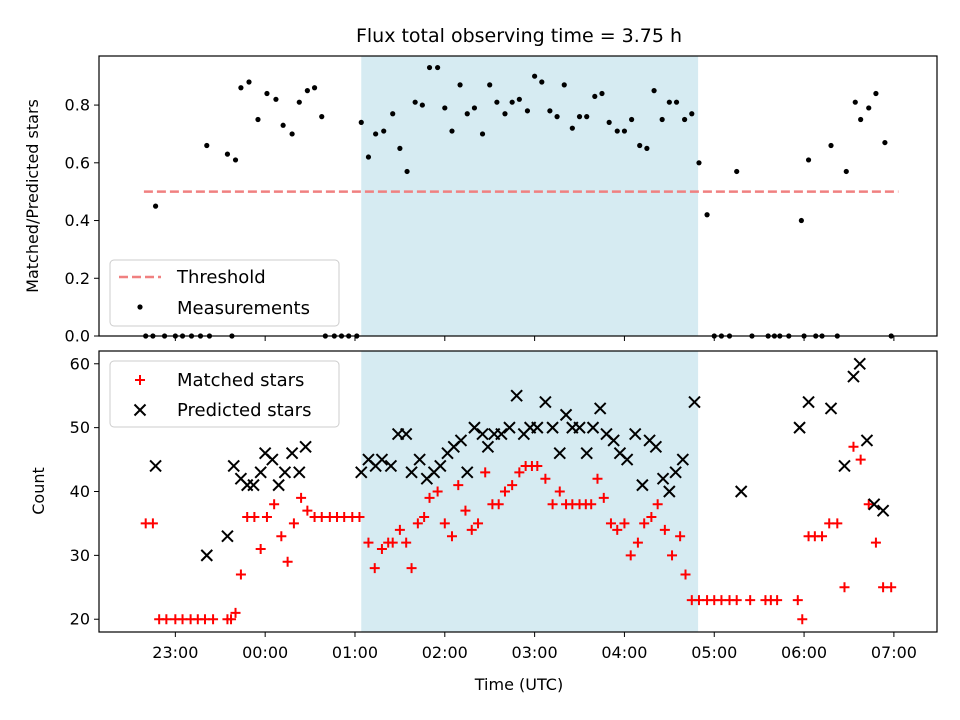 The image size is (960, 720). I want to click on observing-time-span, so click(530, 491).